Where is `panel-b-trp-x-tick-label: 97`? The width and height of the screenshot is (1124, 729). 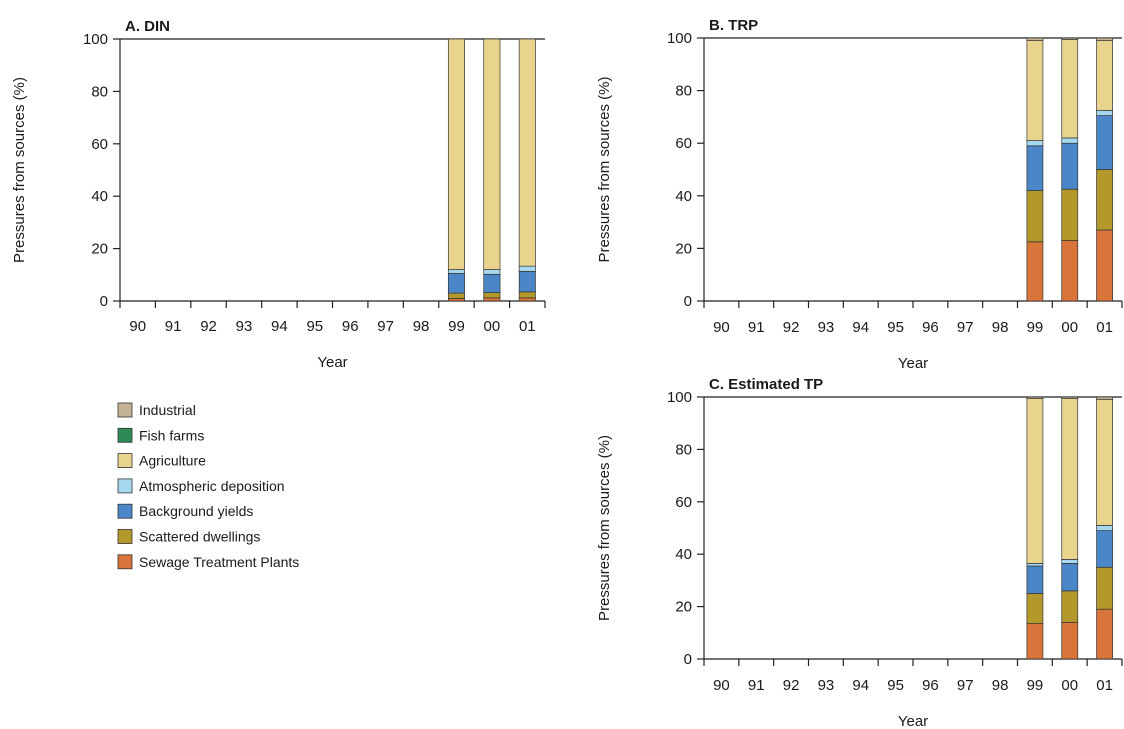 panel-b-trp-x-tick-label: 97 is located at coordinates (965, 327).